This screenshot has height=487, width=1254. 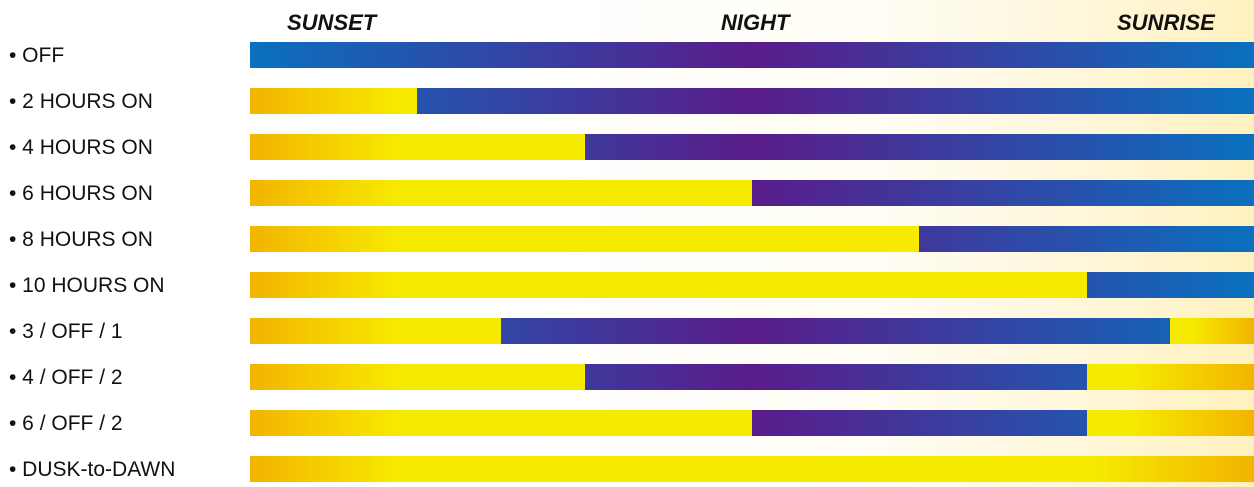 I want to click on schedule-row-label: • 10 HOURS ON, so click(x=87, y=285).